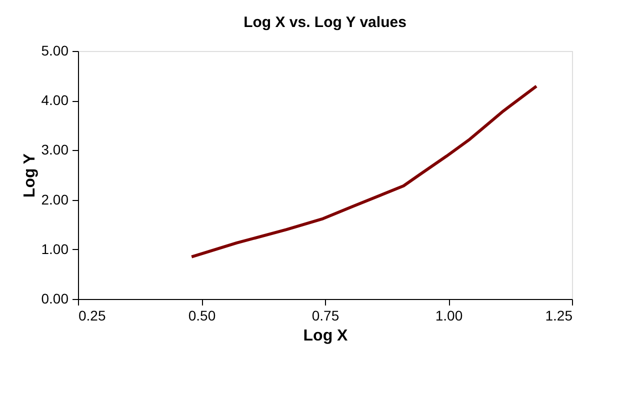 This screenshot has width=642, height=411. Describe the element at coordinates (559, 316) in the screenshot. I see `x-tick-label: 1.25` at that location.